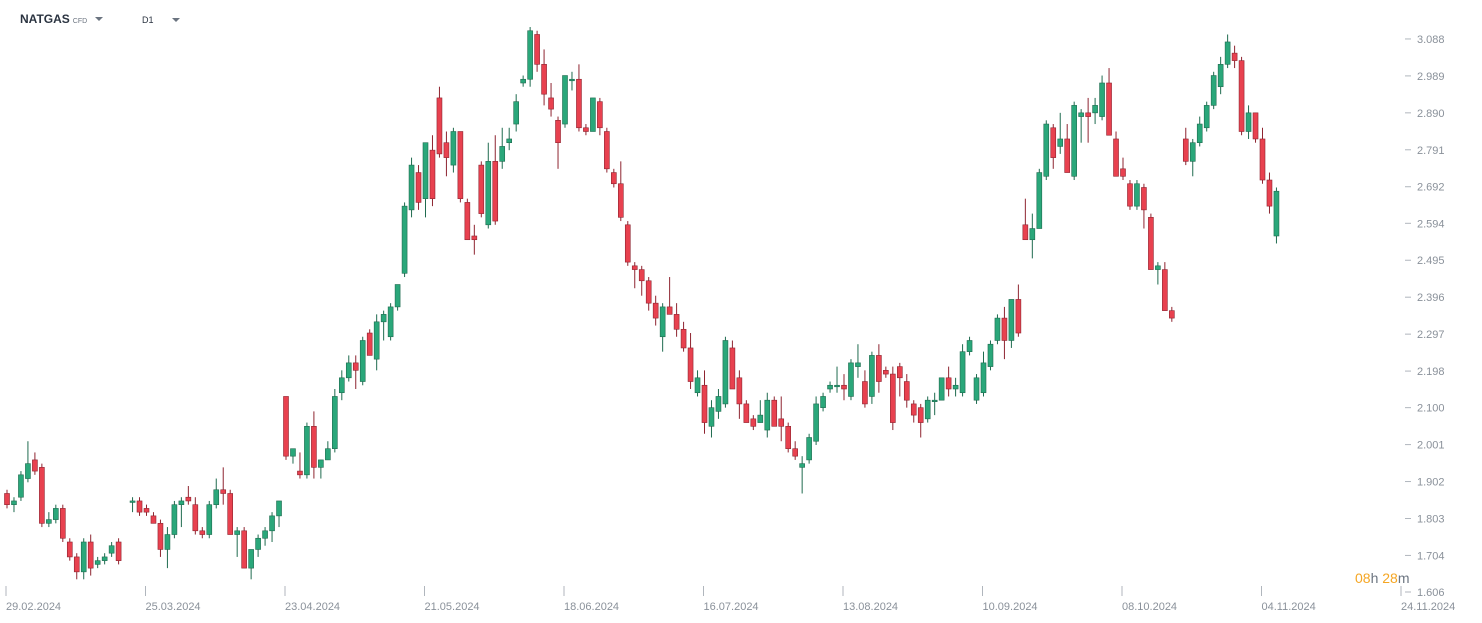  I want to click on x-tick-label-6: 13.08.2024, so click(870, 607).